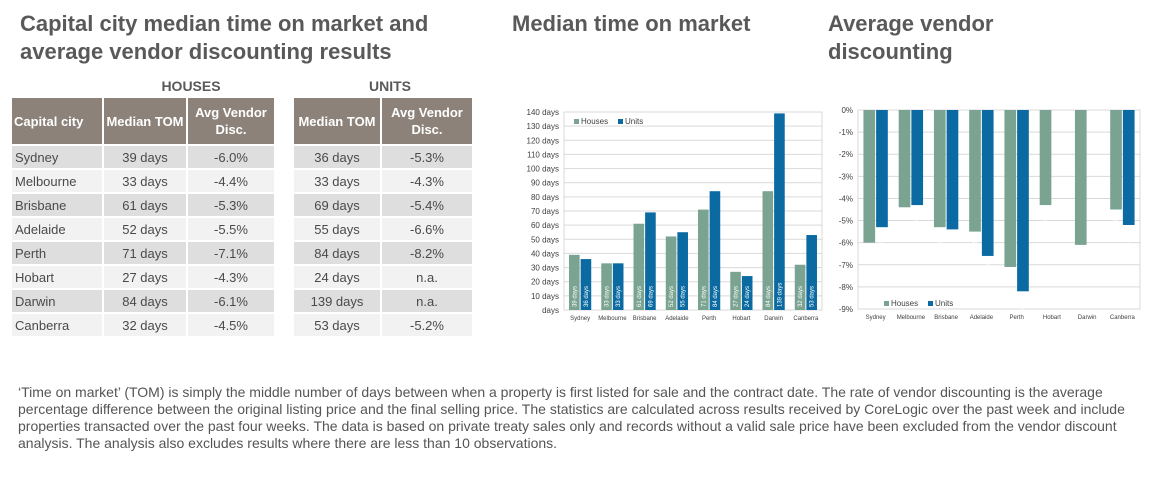 The height and width of the screenshot is (487, 1160). I want to click on data-label: -8.2%, so click(1024, 302).